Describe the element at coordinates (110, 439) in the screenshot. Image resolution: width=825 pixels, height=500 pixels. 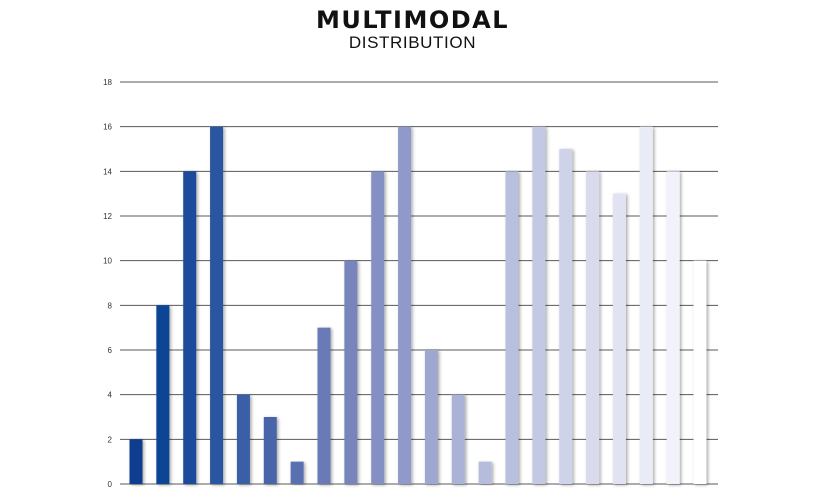
I see `y-tick-label: 2` at that location.